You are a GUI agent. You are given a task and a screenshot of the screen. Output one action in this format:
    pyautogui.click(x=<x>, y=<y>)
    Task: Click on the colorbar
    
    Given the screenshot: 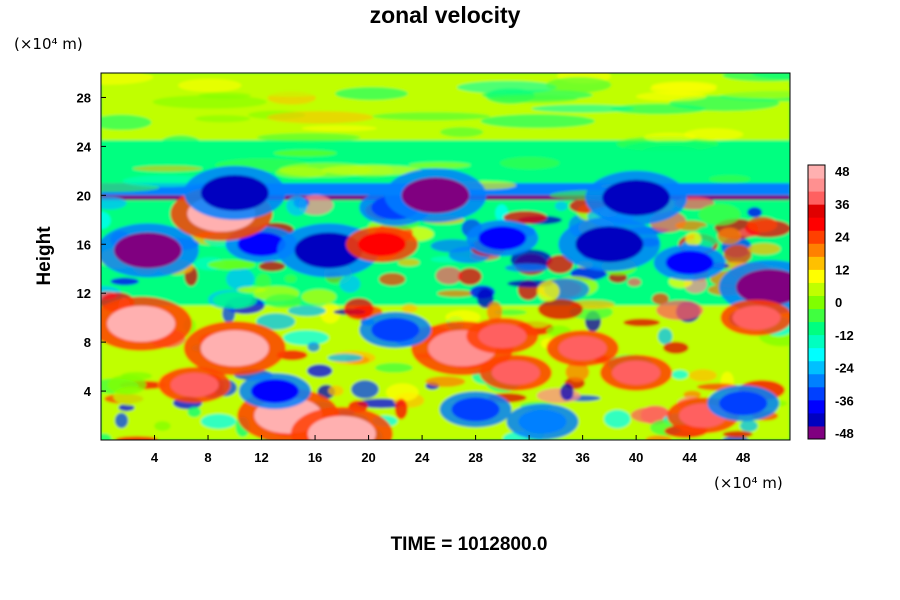 What is the action you would take?
    pyautogui.click(x=816, y=302)
    